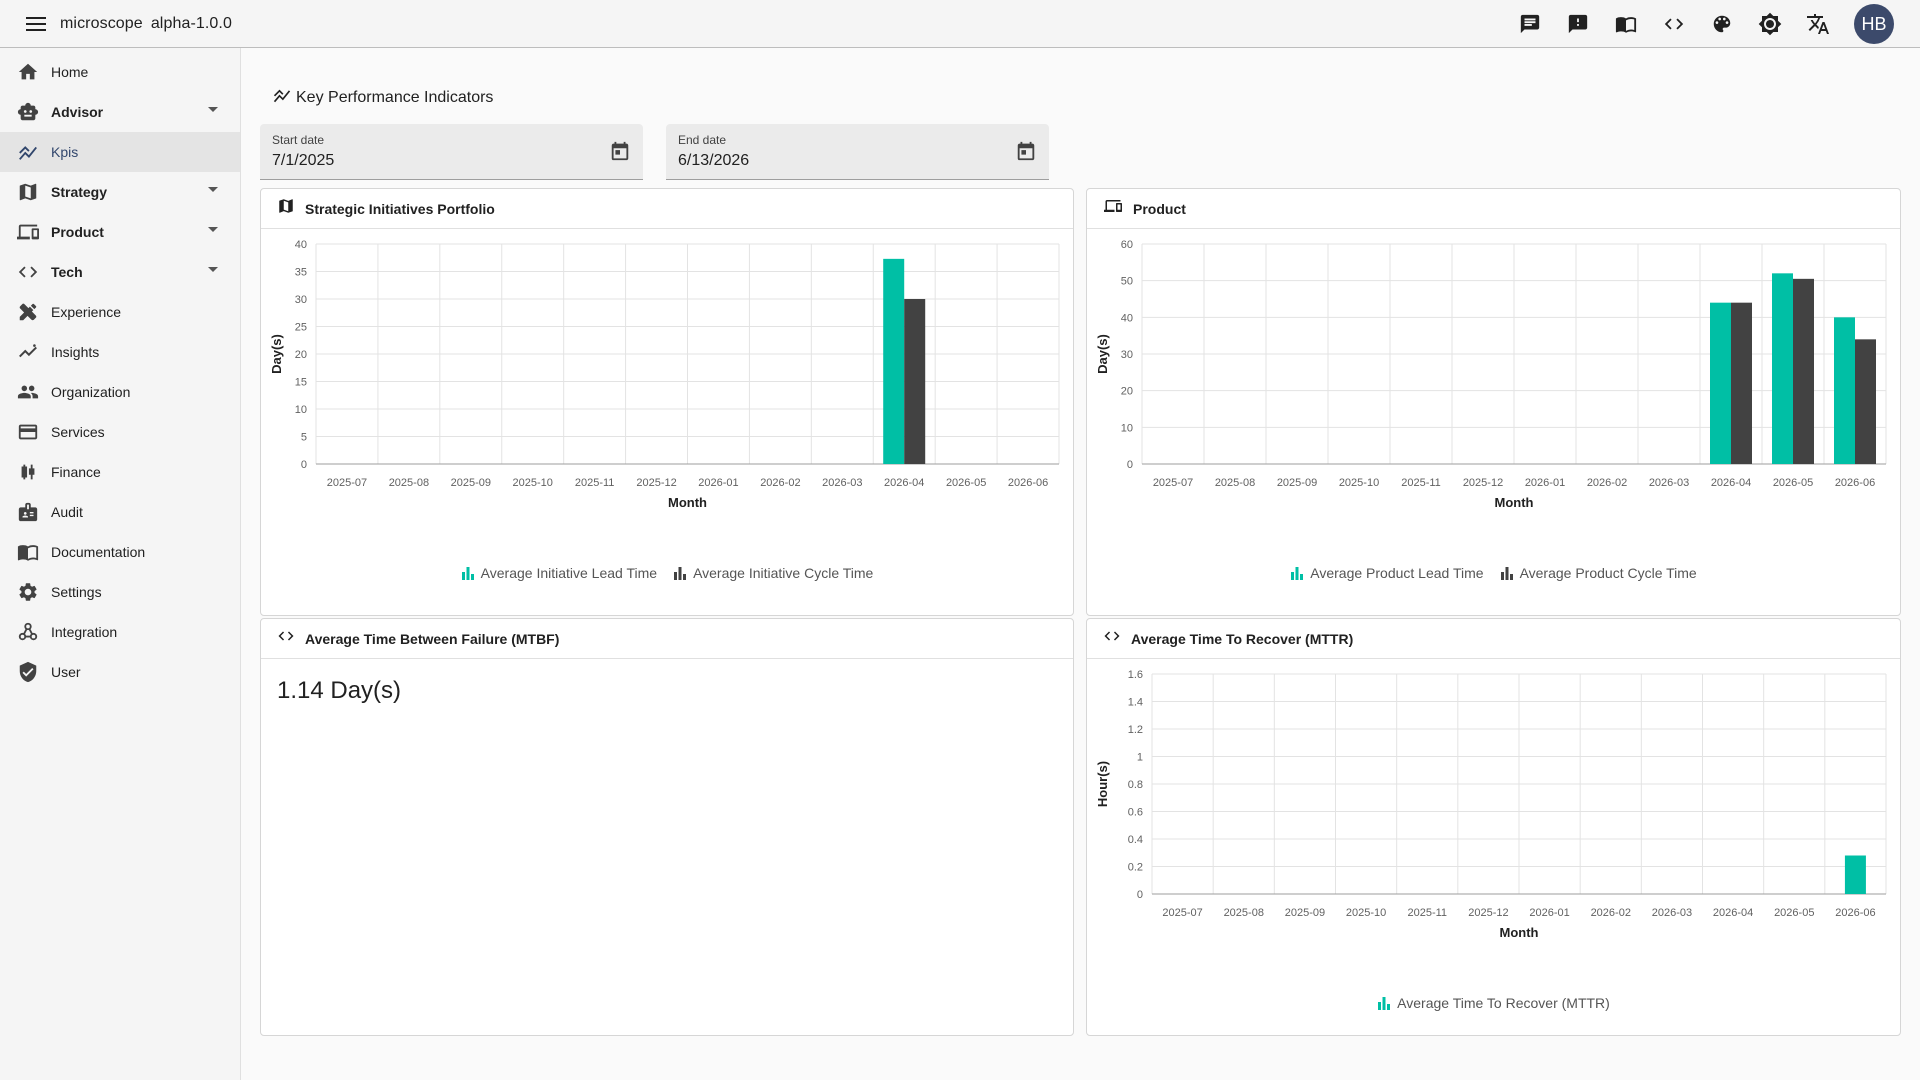  Describe the element at coordinates (67, 512) in the screenshot. I see `sidebar-item-label: Audit` at that location.